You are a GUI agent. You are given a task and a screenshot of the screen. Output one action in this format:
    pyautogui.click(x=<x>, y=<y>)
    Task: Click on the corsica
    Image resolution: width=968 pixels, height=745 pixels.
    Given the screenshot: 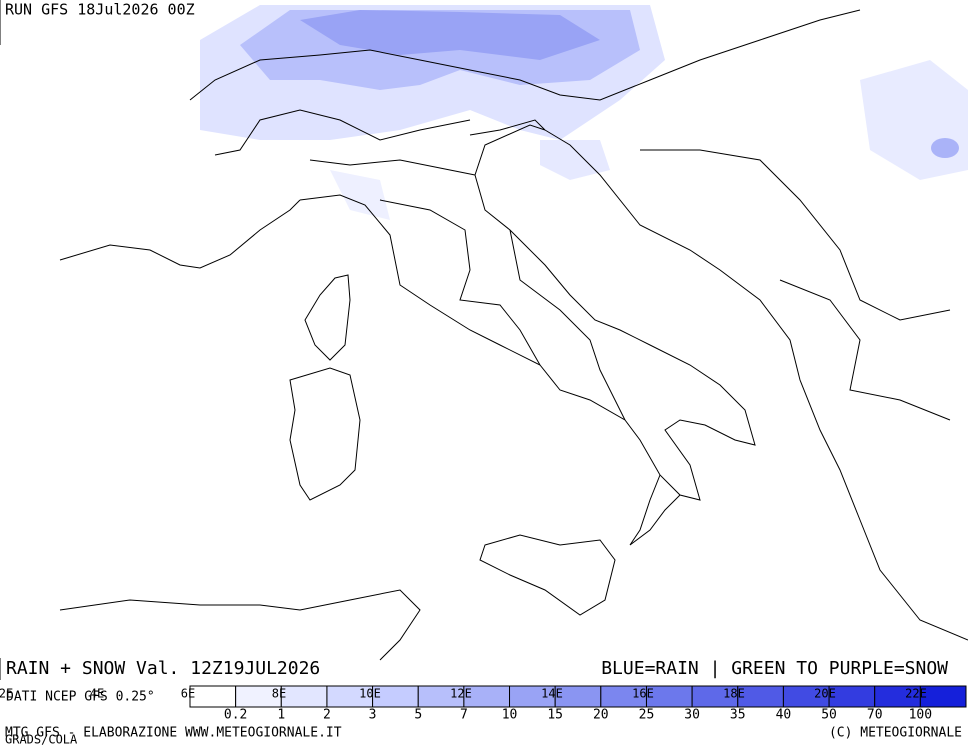 What is the action you would take?
    pyautogui.click(x=327, y=317)
    